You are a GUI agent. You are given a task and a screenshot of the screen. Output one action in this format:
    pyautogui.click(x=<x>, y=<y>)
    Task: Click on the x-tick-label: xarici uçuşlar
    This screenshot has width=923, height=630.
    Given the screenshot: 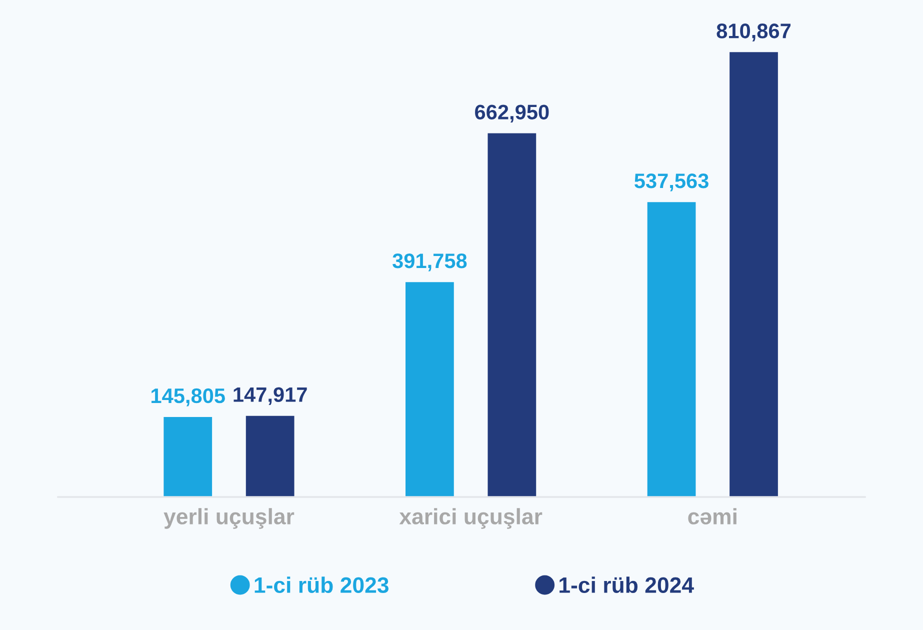 What is the action you would take?
    pyautogui.click(x=470, y=518)
    